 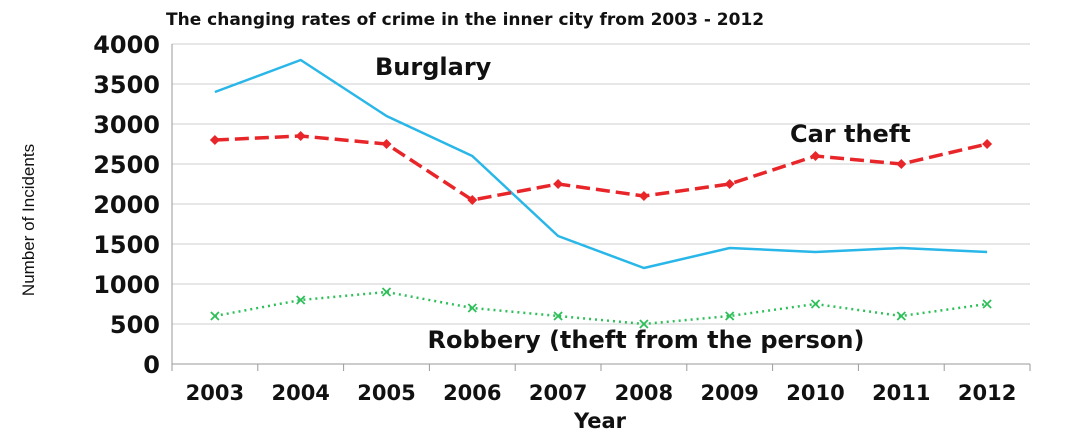 What do you see at coordinates (646, 340) in the screenshot?
I see `series-label-2: Robbery (theft from the person)` at bounding box center [646, 340].